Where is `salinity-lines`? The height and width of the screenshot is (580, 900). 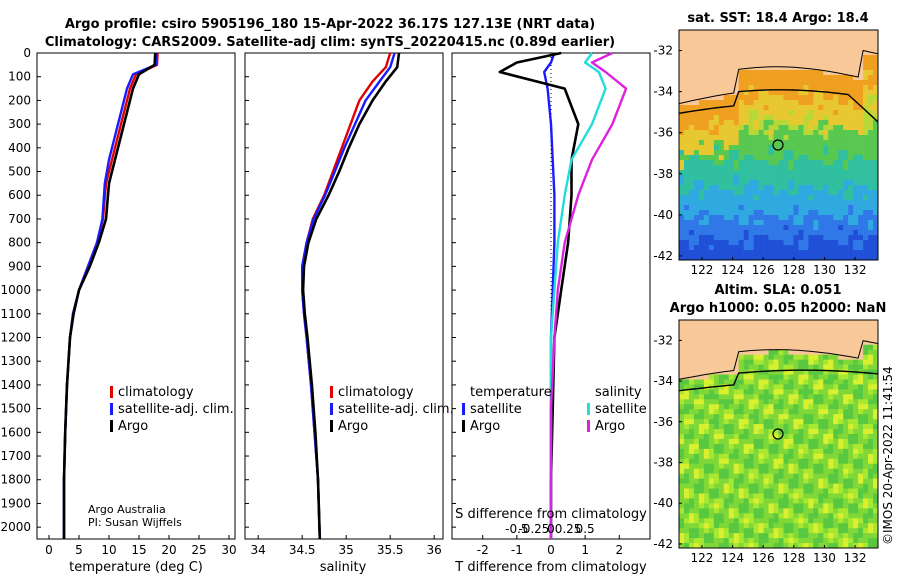 salinity-lines is located at coordinates (351, 296).